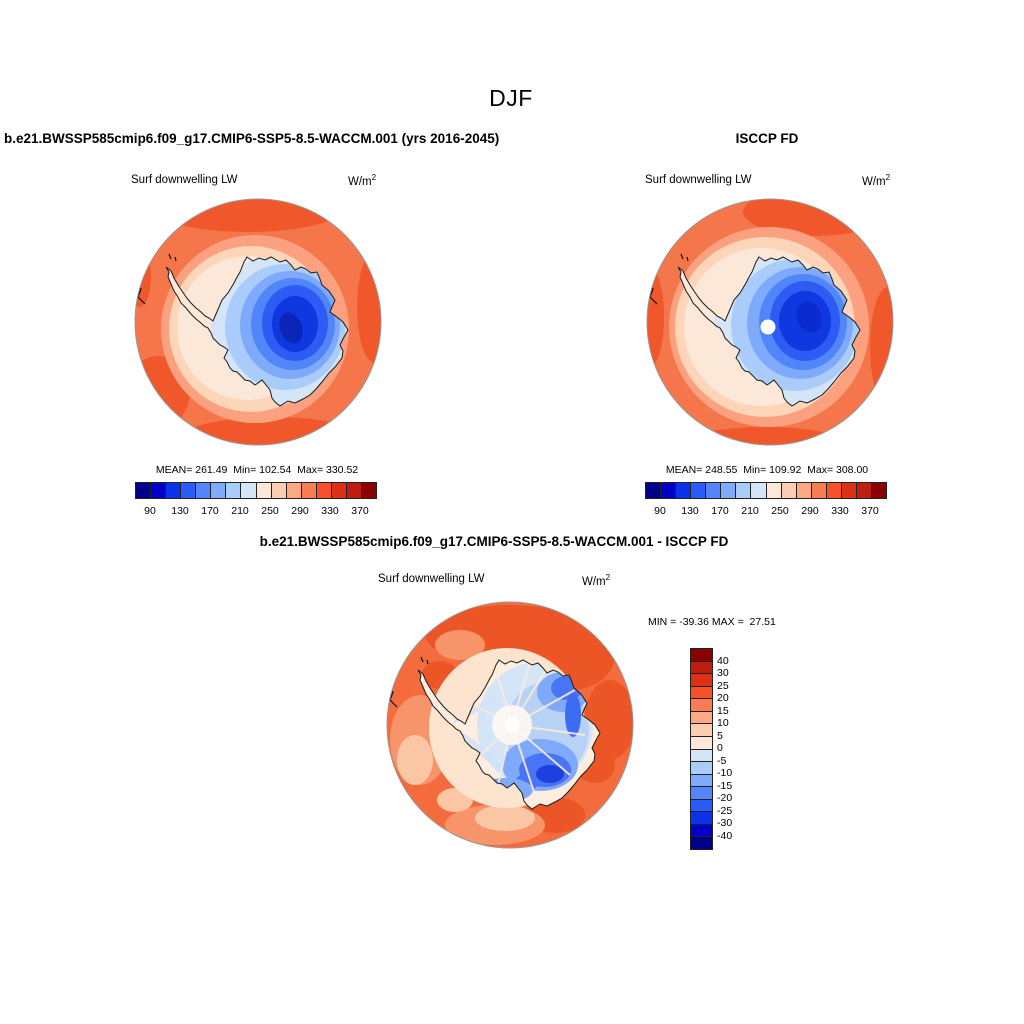 Image resolution: width=1024 pixels, height=1024 pixels. Describe the element at coordinates (279, 331) in the screenshot. I see `left-map-ice-interior` at that location.